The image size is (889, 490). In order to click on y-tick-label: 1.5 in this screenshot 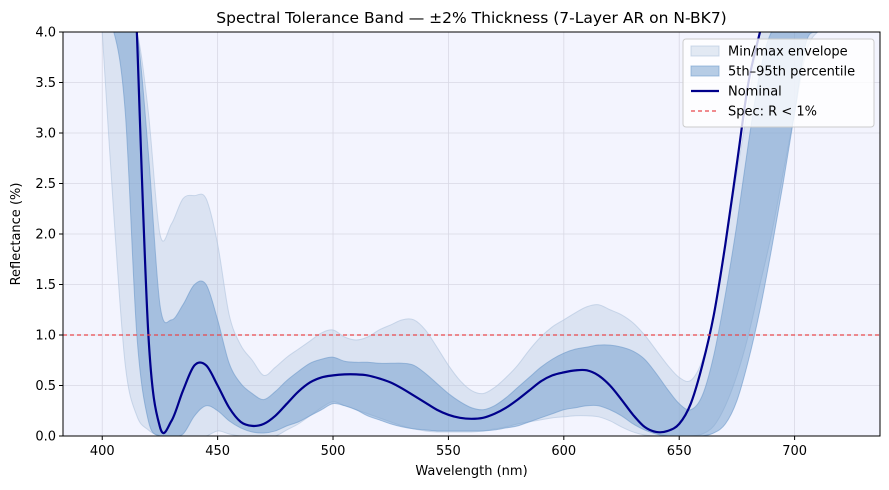, I will do `click(45, 285)`.